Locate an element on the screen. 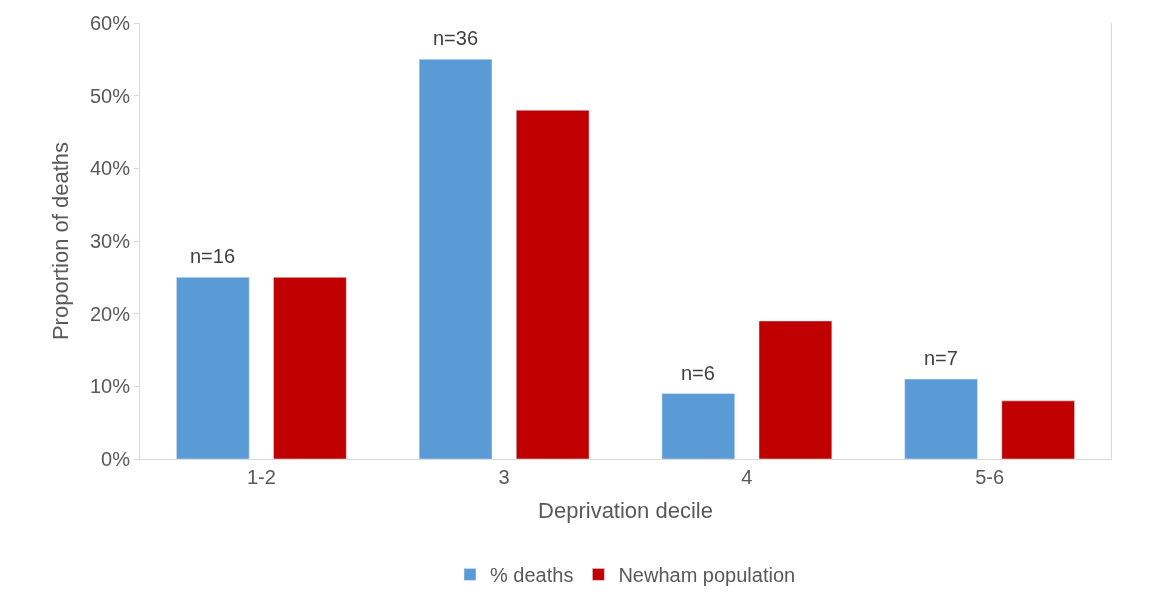 The image size is (1151, 606). annotation: n=6 is located at coordinates (698, 373).